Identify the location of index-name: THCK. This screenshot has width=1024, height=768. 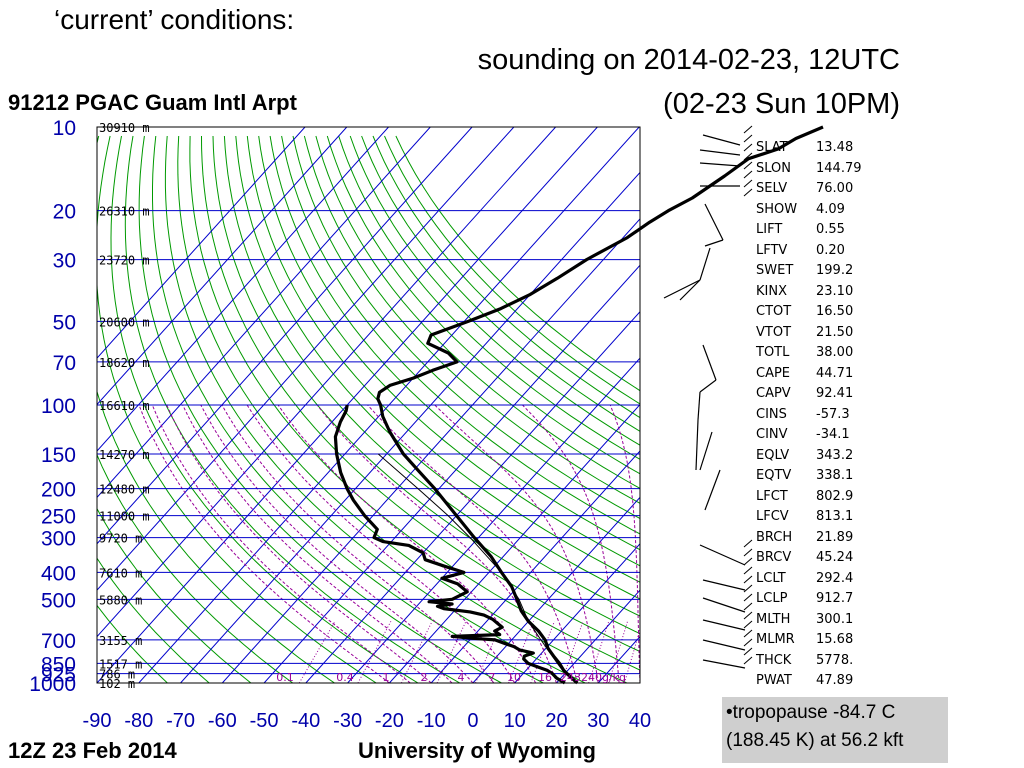
(774, 660).